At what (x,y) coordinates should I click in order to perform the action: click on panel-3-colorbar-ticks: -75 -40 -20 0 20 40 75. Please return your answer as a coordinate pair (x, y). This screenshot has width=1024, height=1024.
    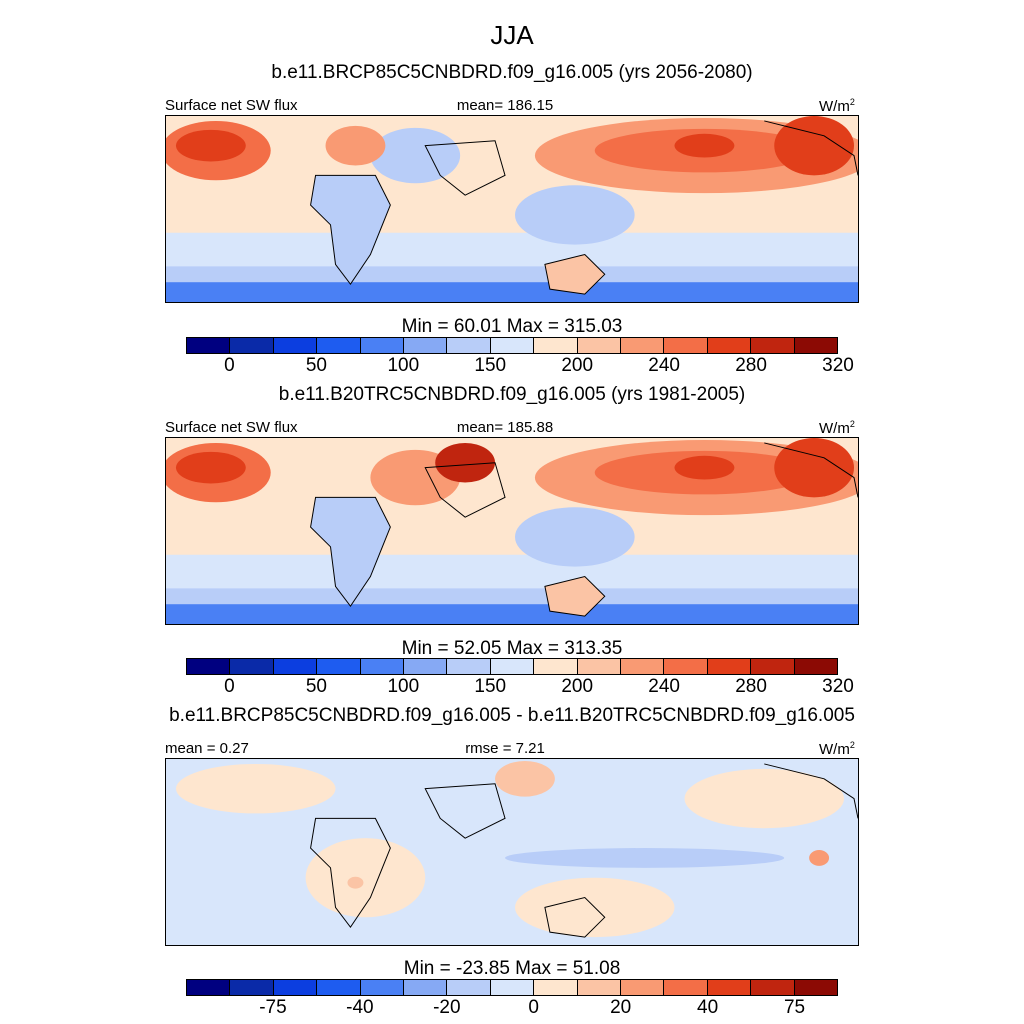
    Looking at the image, I should click on (512, 1009).